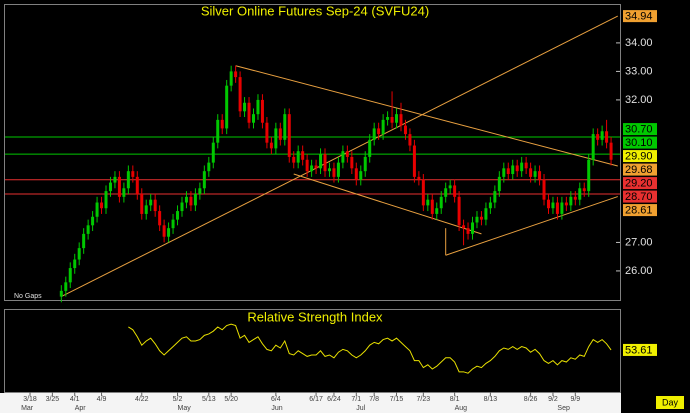 This screenshot has width=690, height=413. What do you see at coordinates (53, 399) in the screenshot?
I see `x-tick-label: 3/25` at bounding box center [53, 399].